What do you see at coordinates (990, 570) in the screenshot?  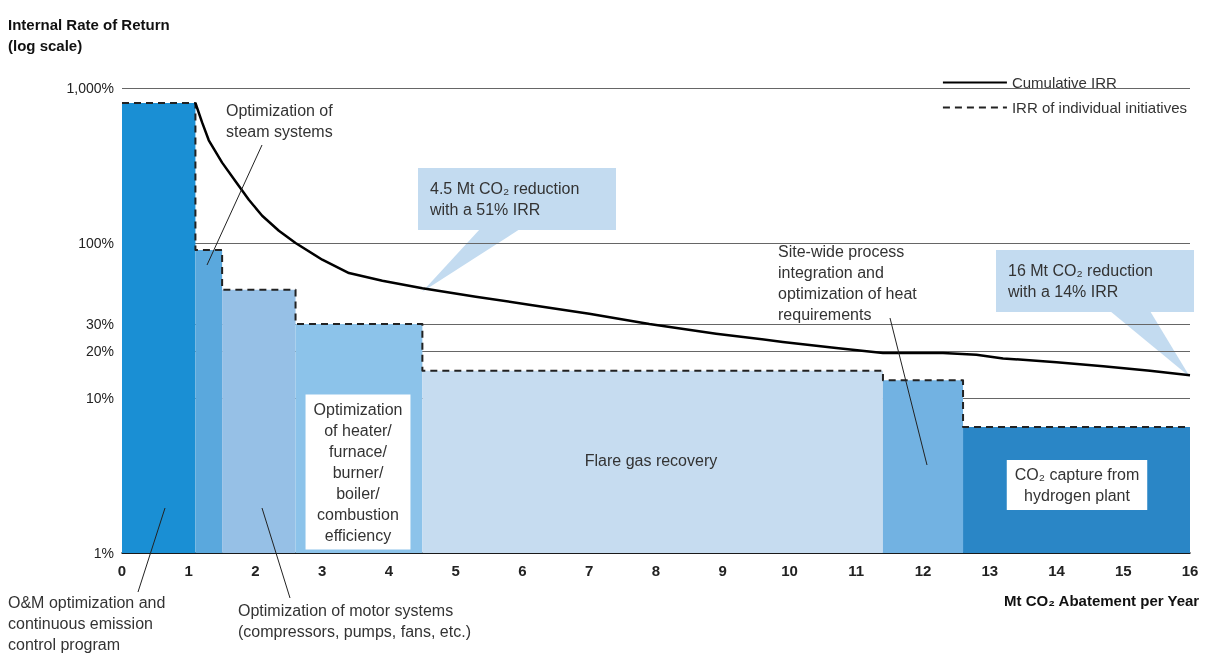 I see `x-tick-label: 13` at bounding box center [990, 570].